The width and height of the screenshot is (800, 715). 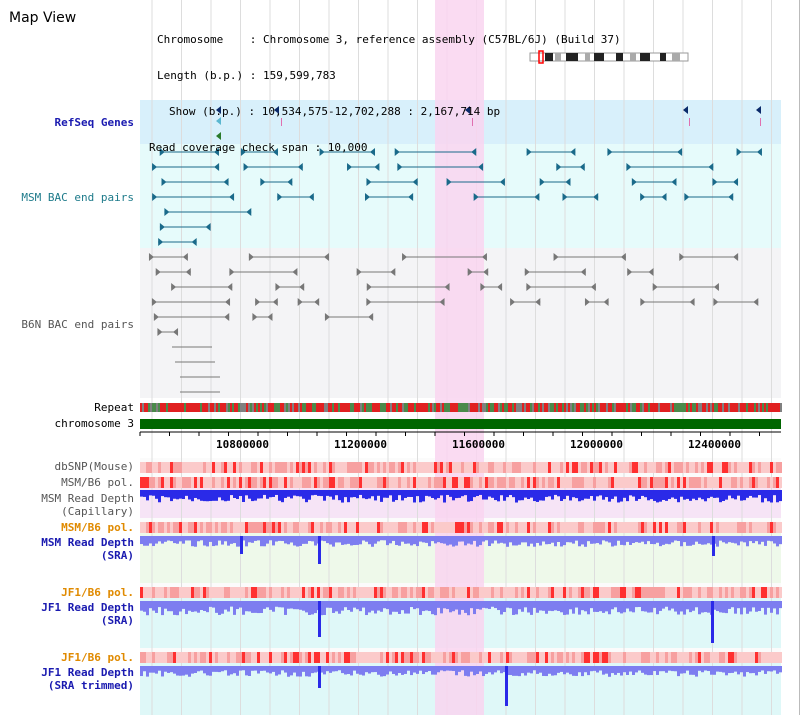 I want to click on track-label-msm-bac: MSM BAC end pairs, so click(x=77, y=197).